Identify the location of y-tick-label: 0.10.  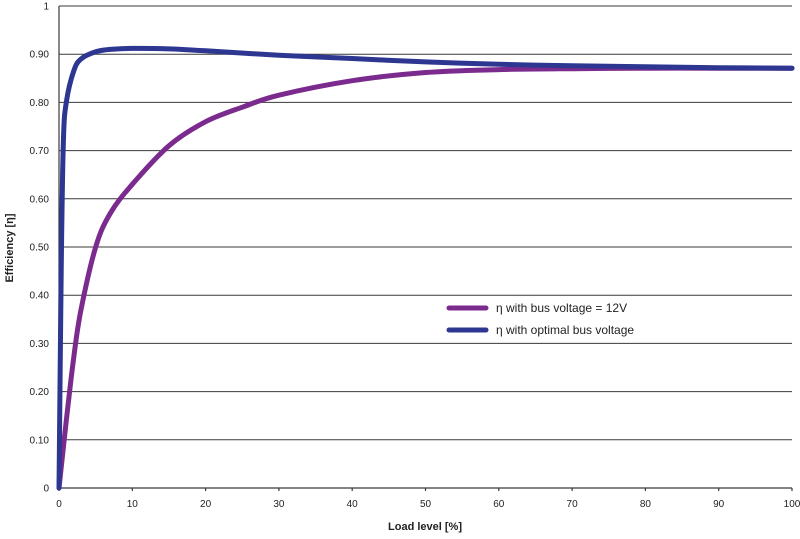
(40, 440).